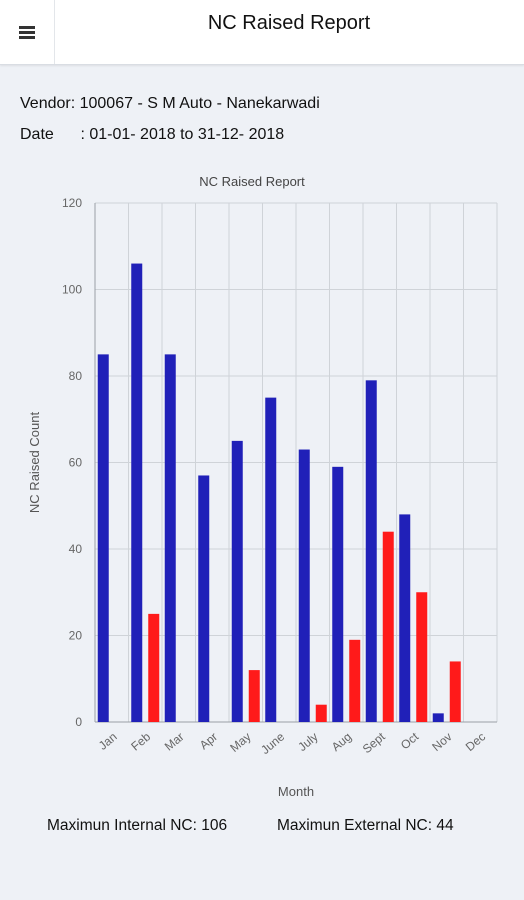 The image size is (524, 900). I want to click on y-axis-label: NC Raised Count, so click(34, 463).